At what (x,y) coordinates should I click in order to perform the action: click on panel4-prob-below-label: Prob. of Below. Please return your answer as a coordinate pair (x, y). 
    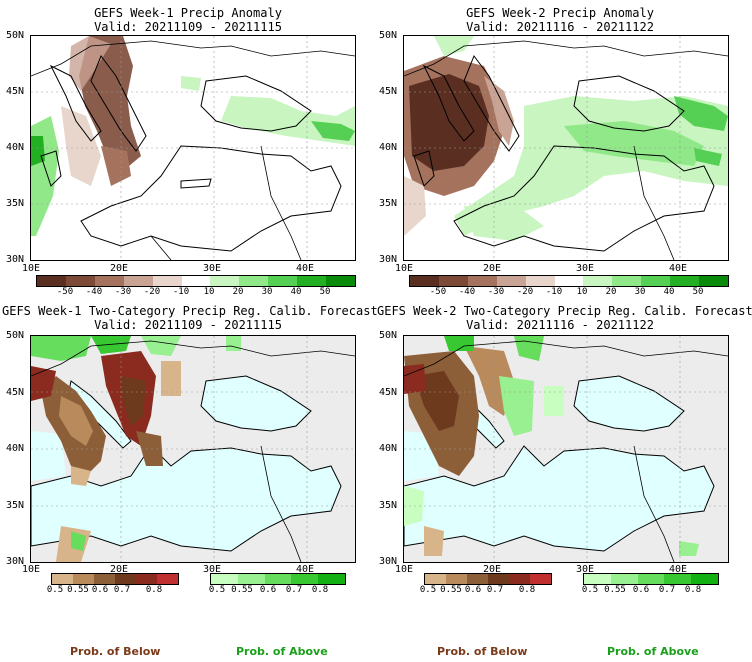
    Looking at the image, I should click on (482, 651).